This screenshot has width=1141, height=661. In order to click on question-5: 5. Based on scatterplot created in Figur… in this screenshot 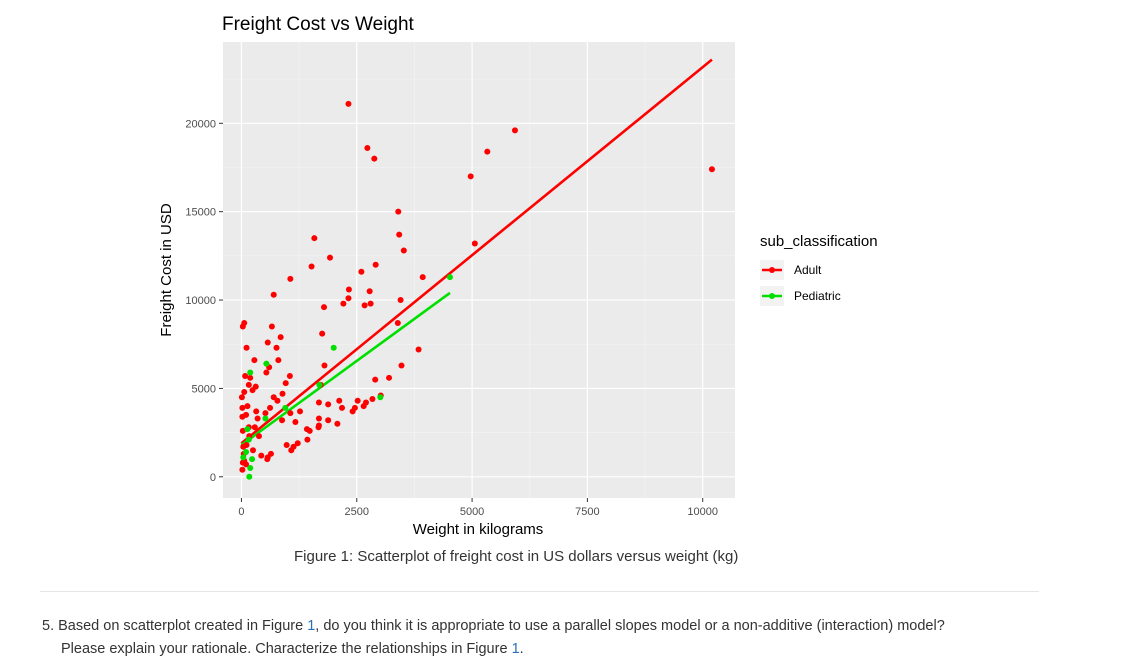, I will do `click(542, 638)`.